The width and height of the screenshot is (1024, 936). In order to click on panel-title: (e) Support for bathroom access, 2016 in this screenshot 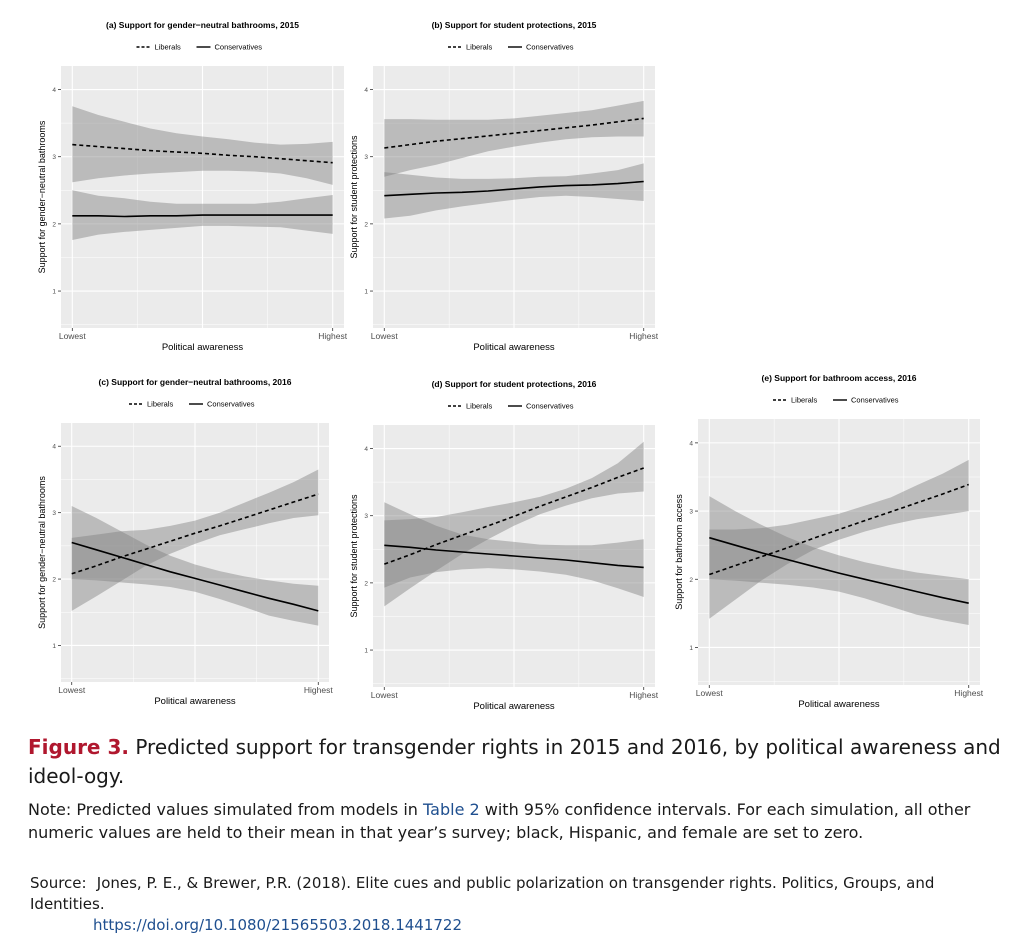, I will do `click(839, 378)`.